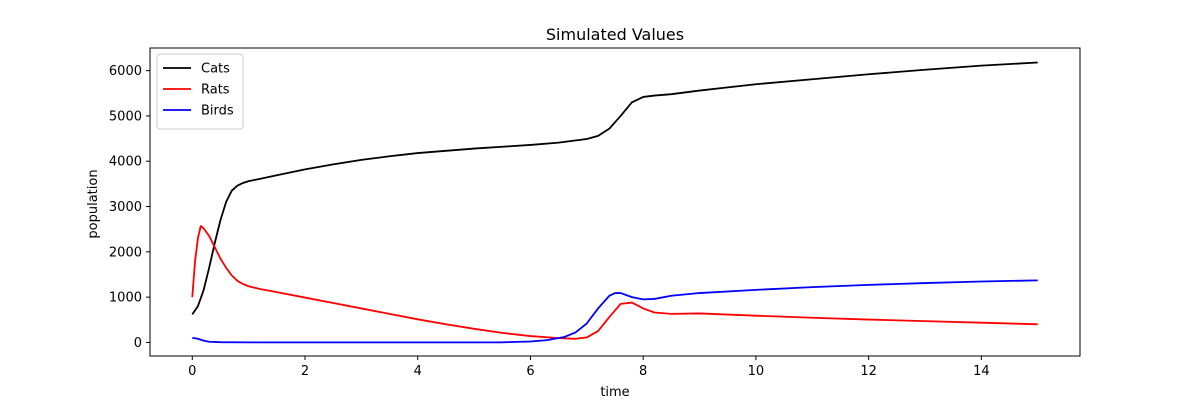 The width and height of the screenshot is (1200, 400). I want to click on series-line-birds, so click(615, 311).